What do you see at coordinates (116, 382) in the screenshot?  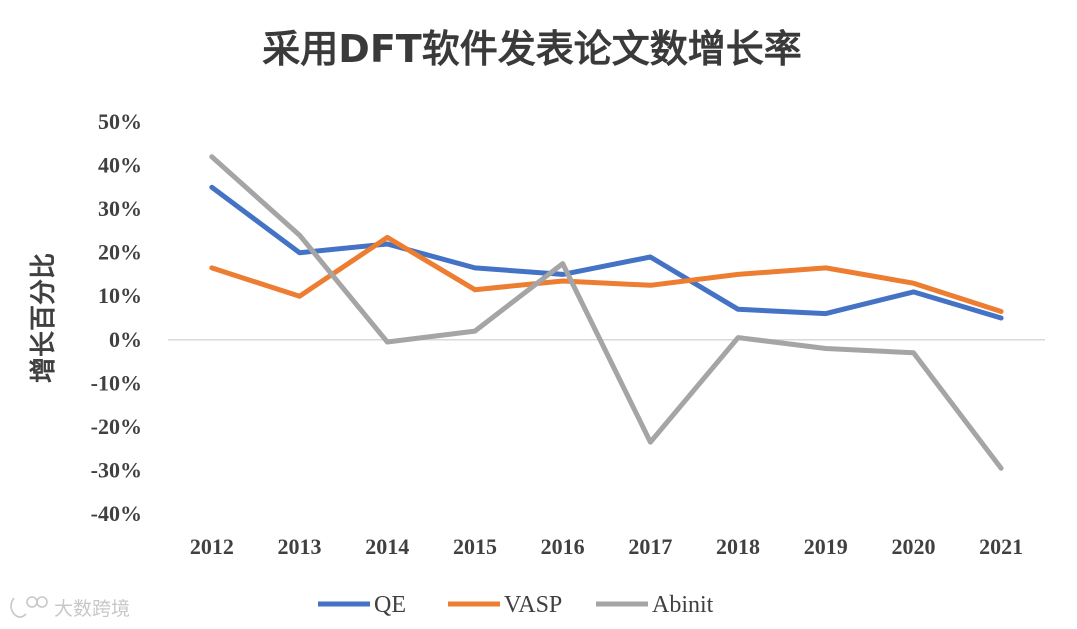 I see `y-tick-label: -10%` at bounding box center [116, 382].